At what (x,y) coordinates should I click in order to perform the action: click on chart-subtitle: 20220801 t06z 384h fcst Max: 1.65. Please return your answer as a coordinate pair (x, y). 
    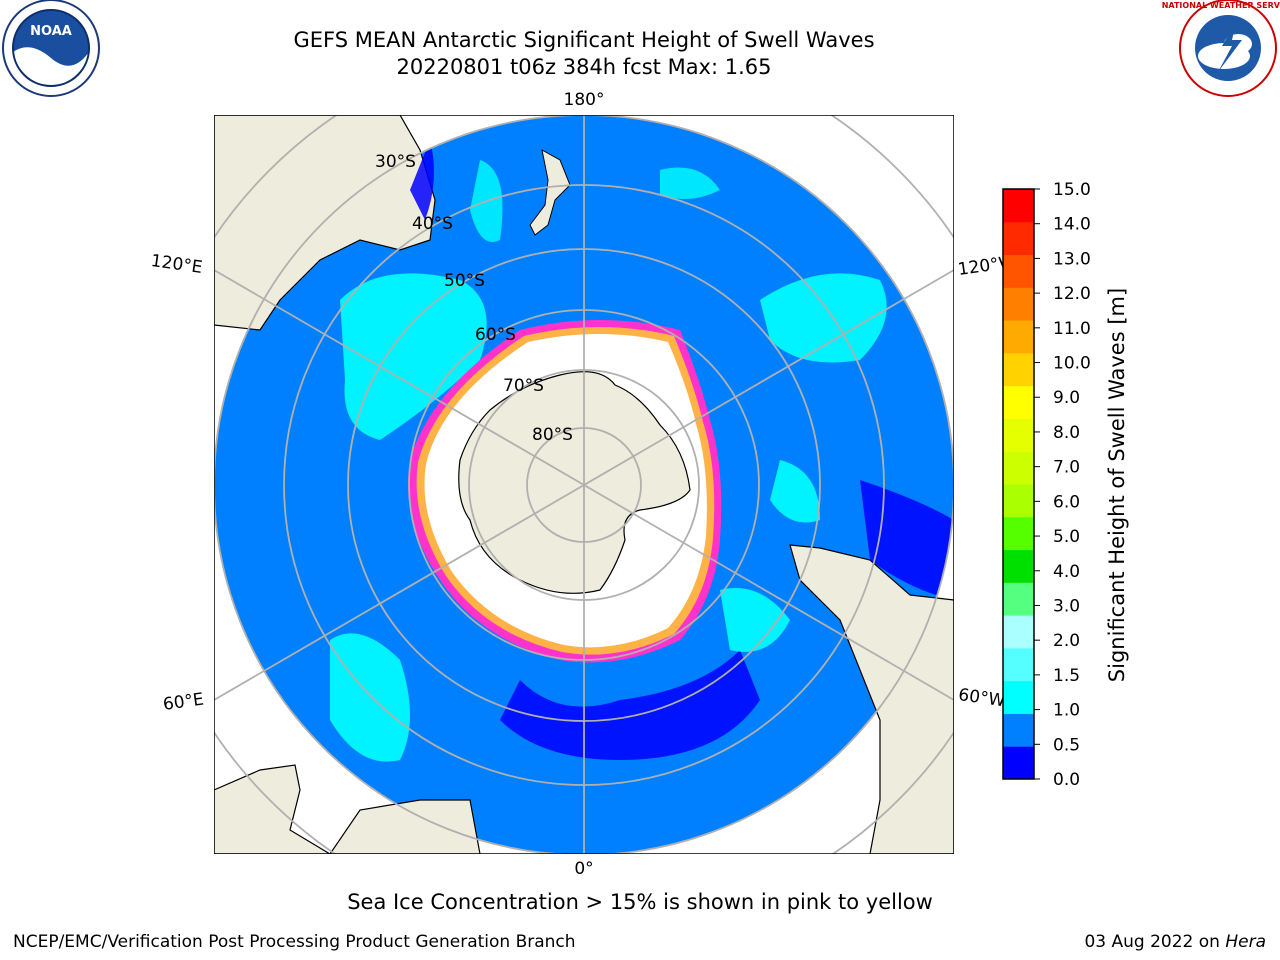
    Looking at the image, I should click on (584, 67).